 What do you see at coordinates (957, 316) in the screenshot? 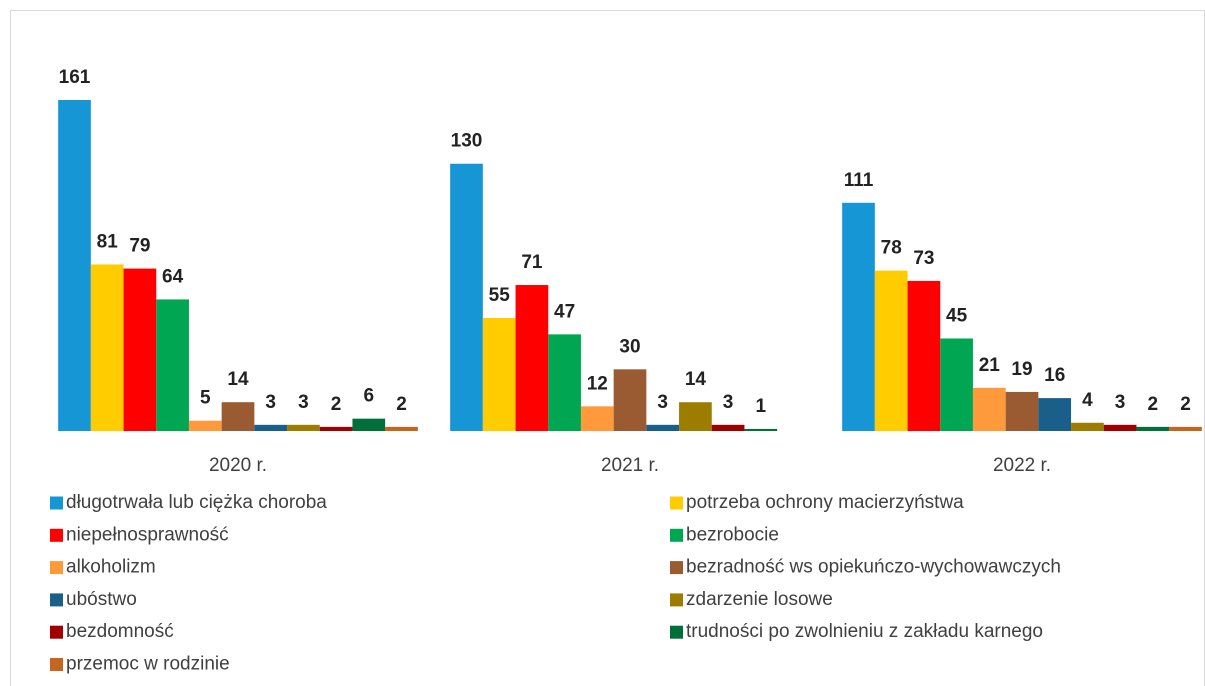
I see `data-label: 45` at bounding box center [957, 316].